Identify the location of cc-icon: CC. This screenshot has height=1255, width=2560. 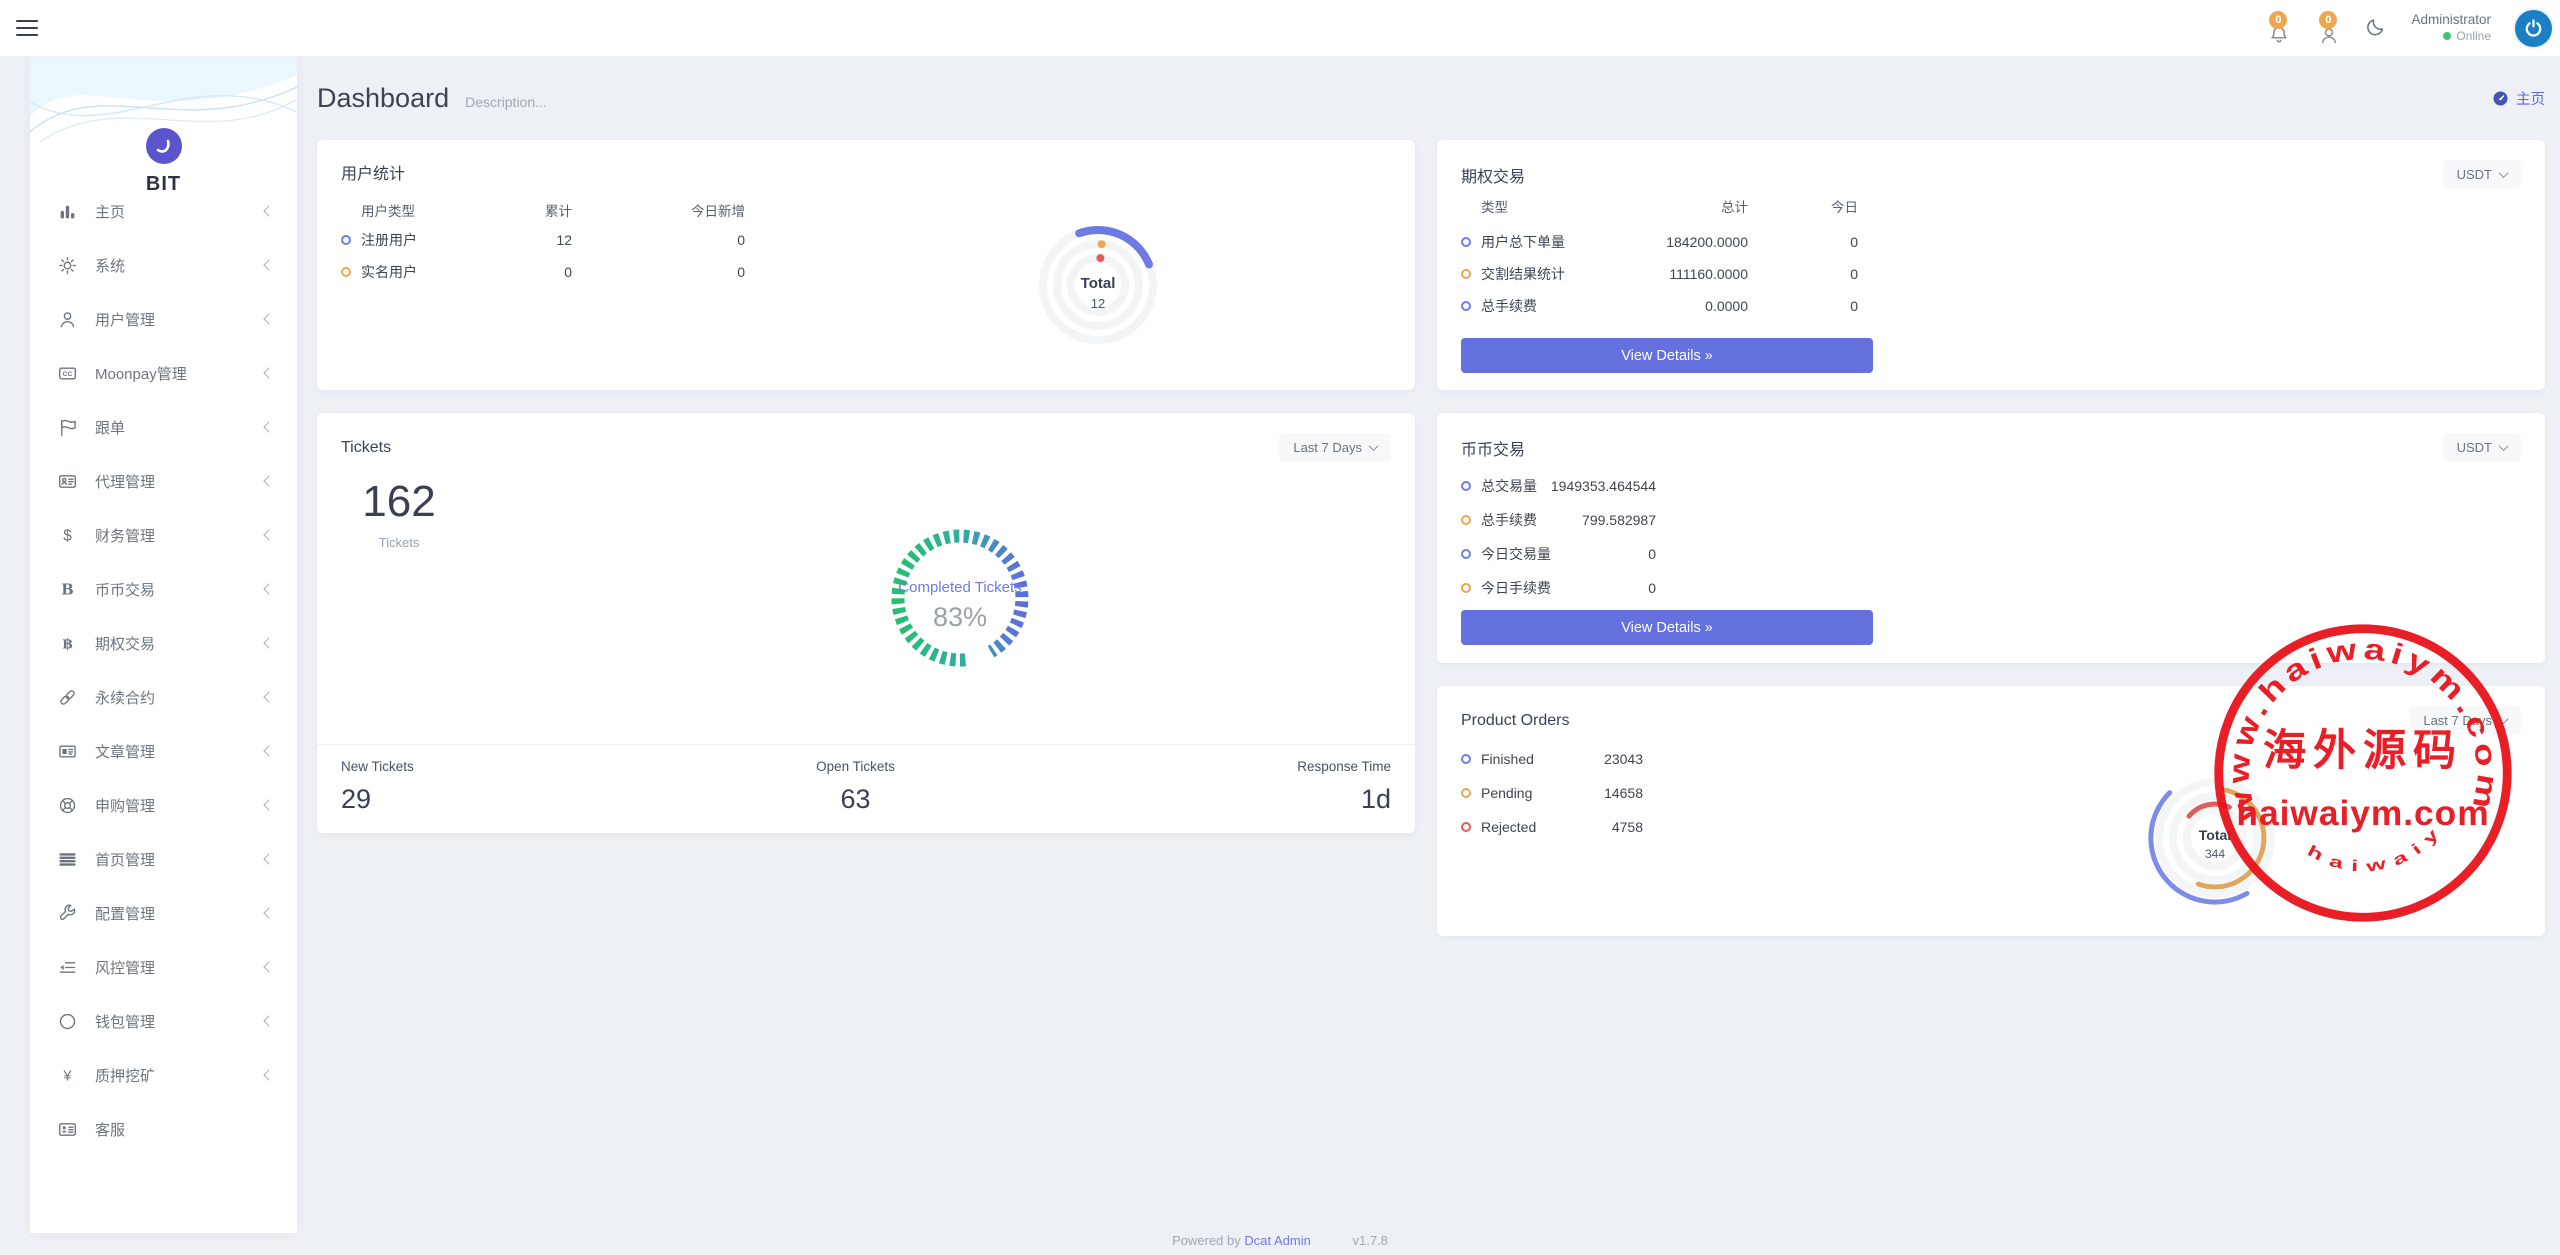
(69, 373).